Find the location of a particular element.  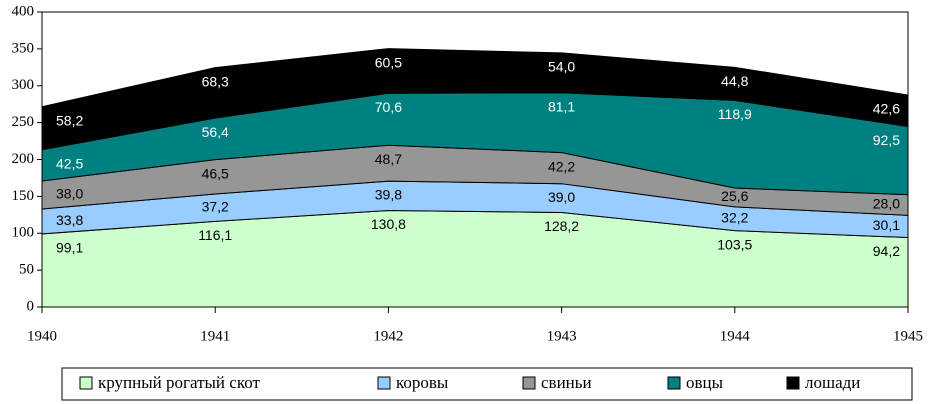

data-label: 28,0 is located at coordinates (886, 204).